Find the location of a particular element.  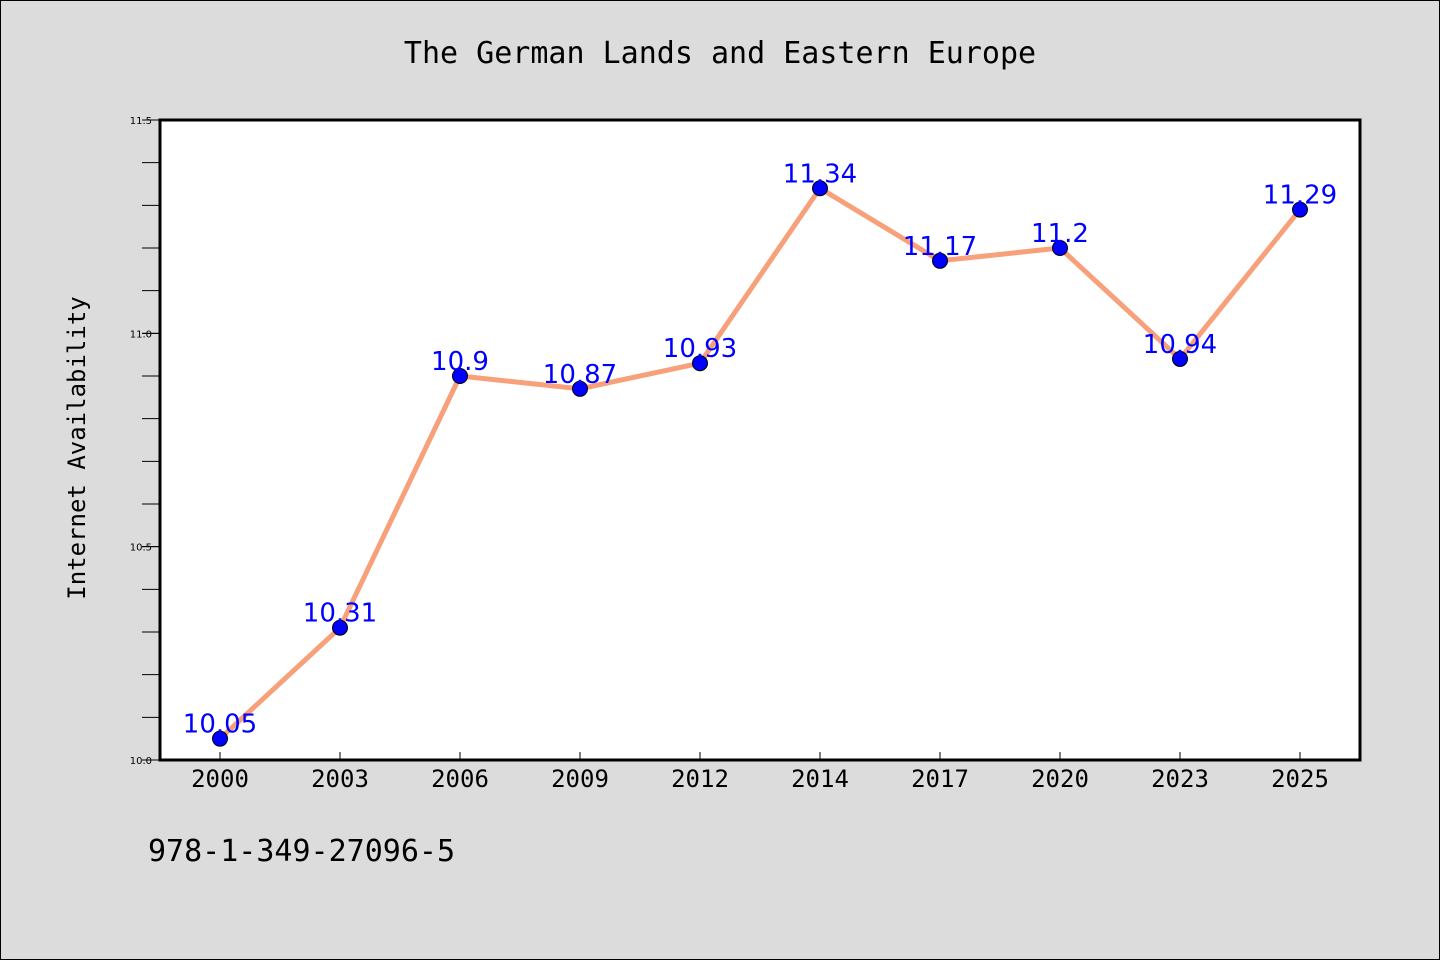

x-tick-label: 2025 is located at coordinates (1300, 779).